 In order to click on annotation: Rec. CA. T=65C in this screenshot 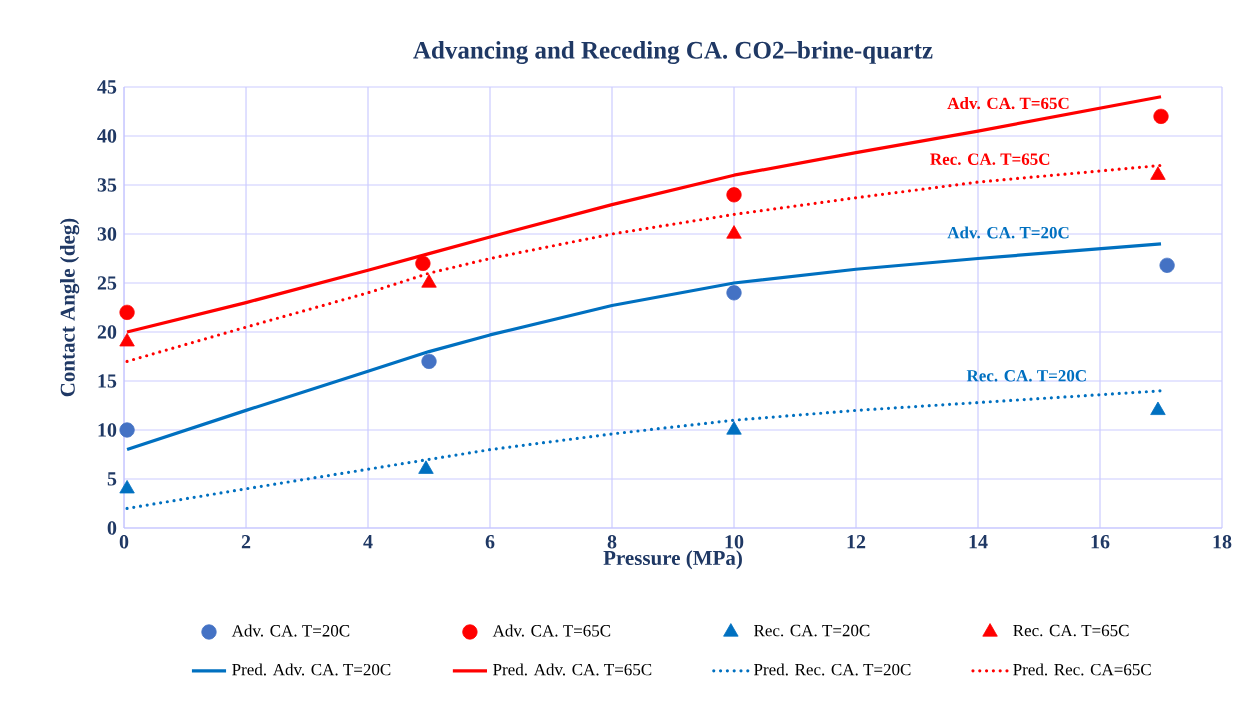, I will do `click(990, 159)`.